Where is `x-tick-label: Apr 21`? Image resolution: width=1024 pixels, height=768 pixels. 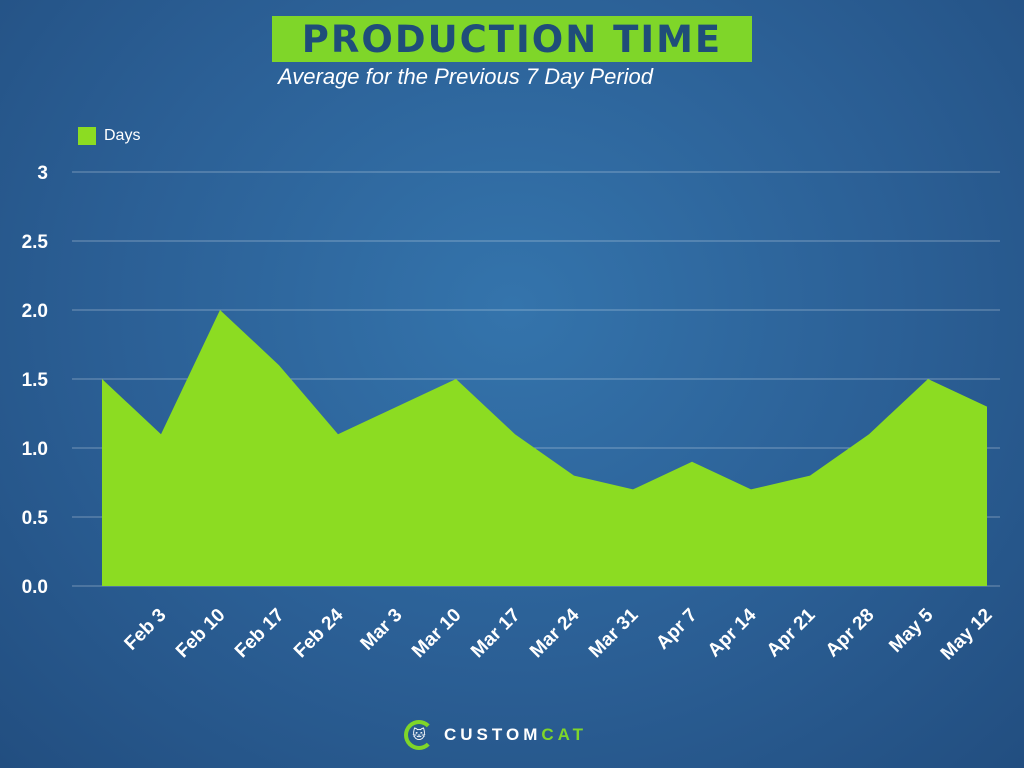 x-tick-label: Apr 21 is located at coordinates (791, 632).